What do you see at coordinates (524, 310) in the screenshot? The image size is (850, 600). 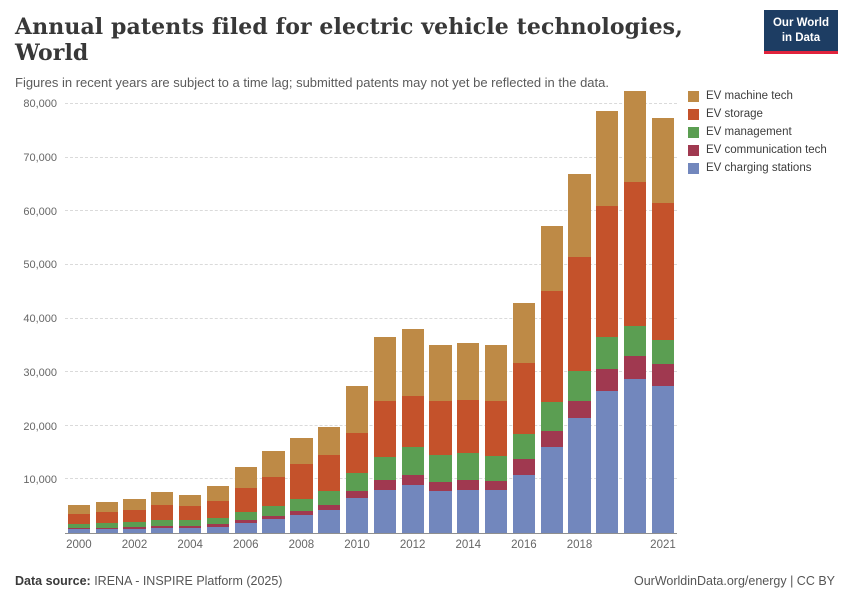 I see `bar-2016` at bounding box center [524, 310].